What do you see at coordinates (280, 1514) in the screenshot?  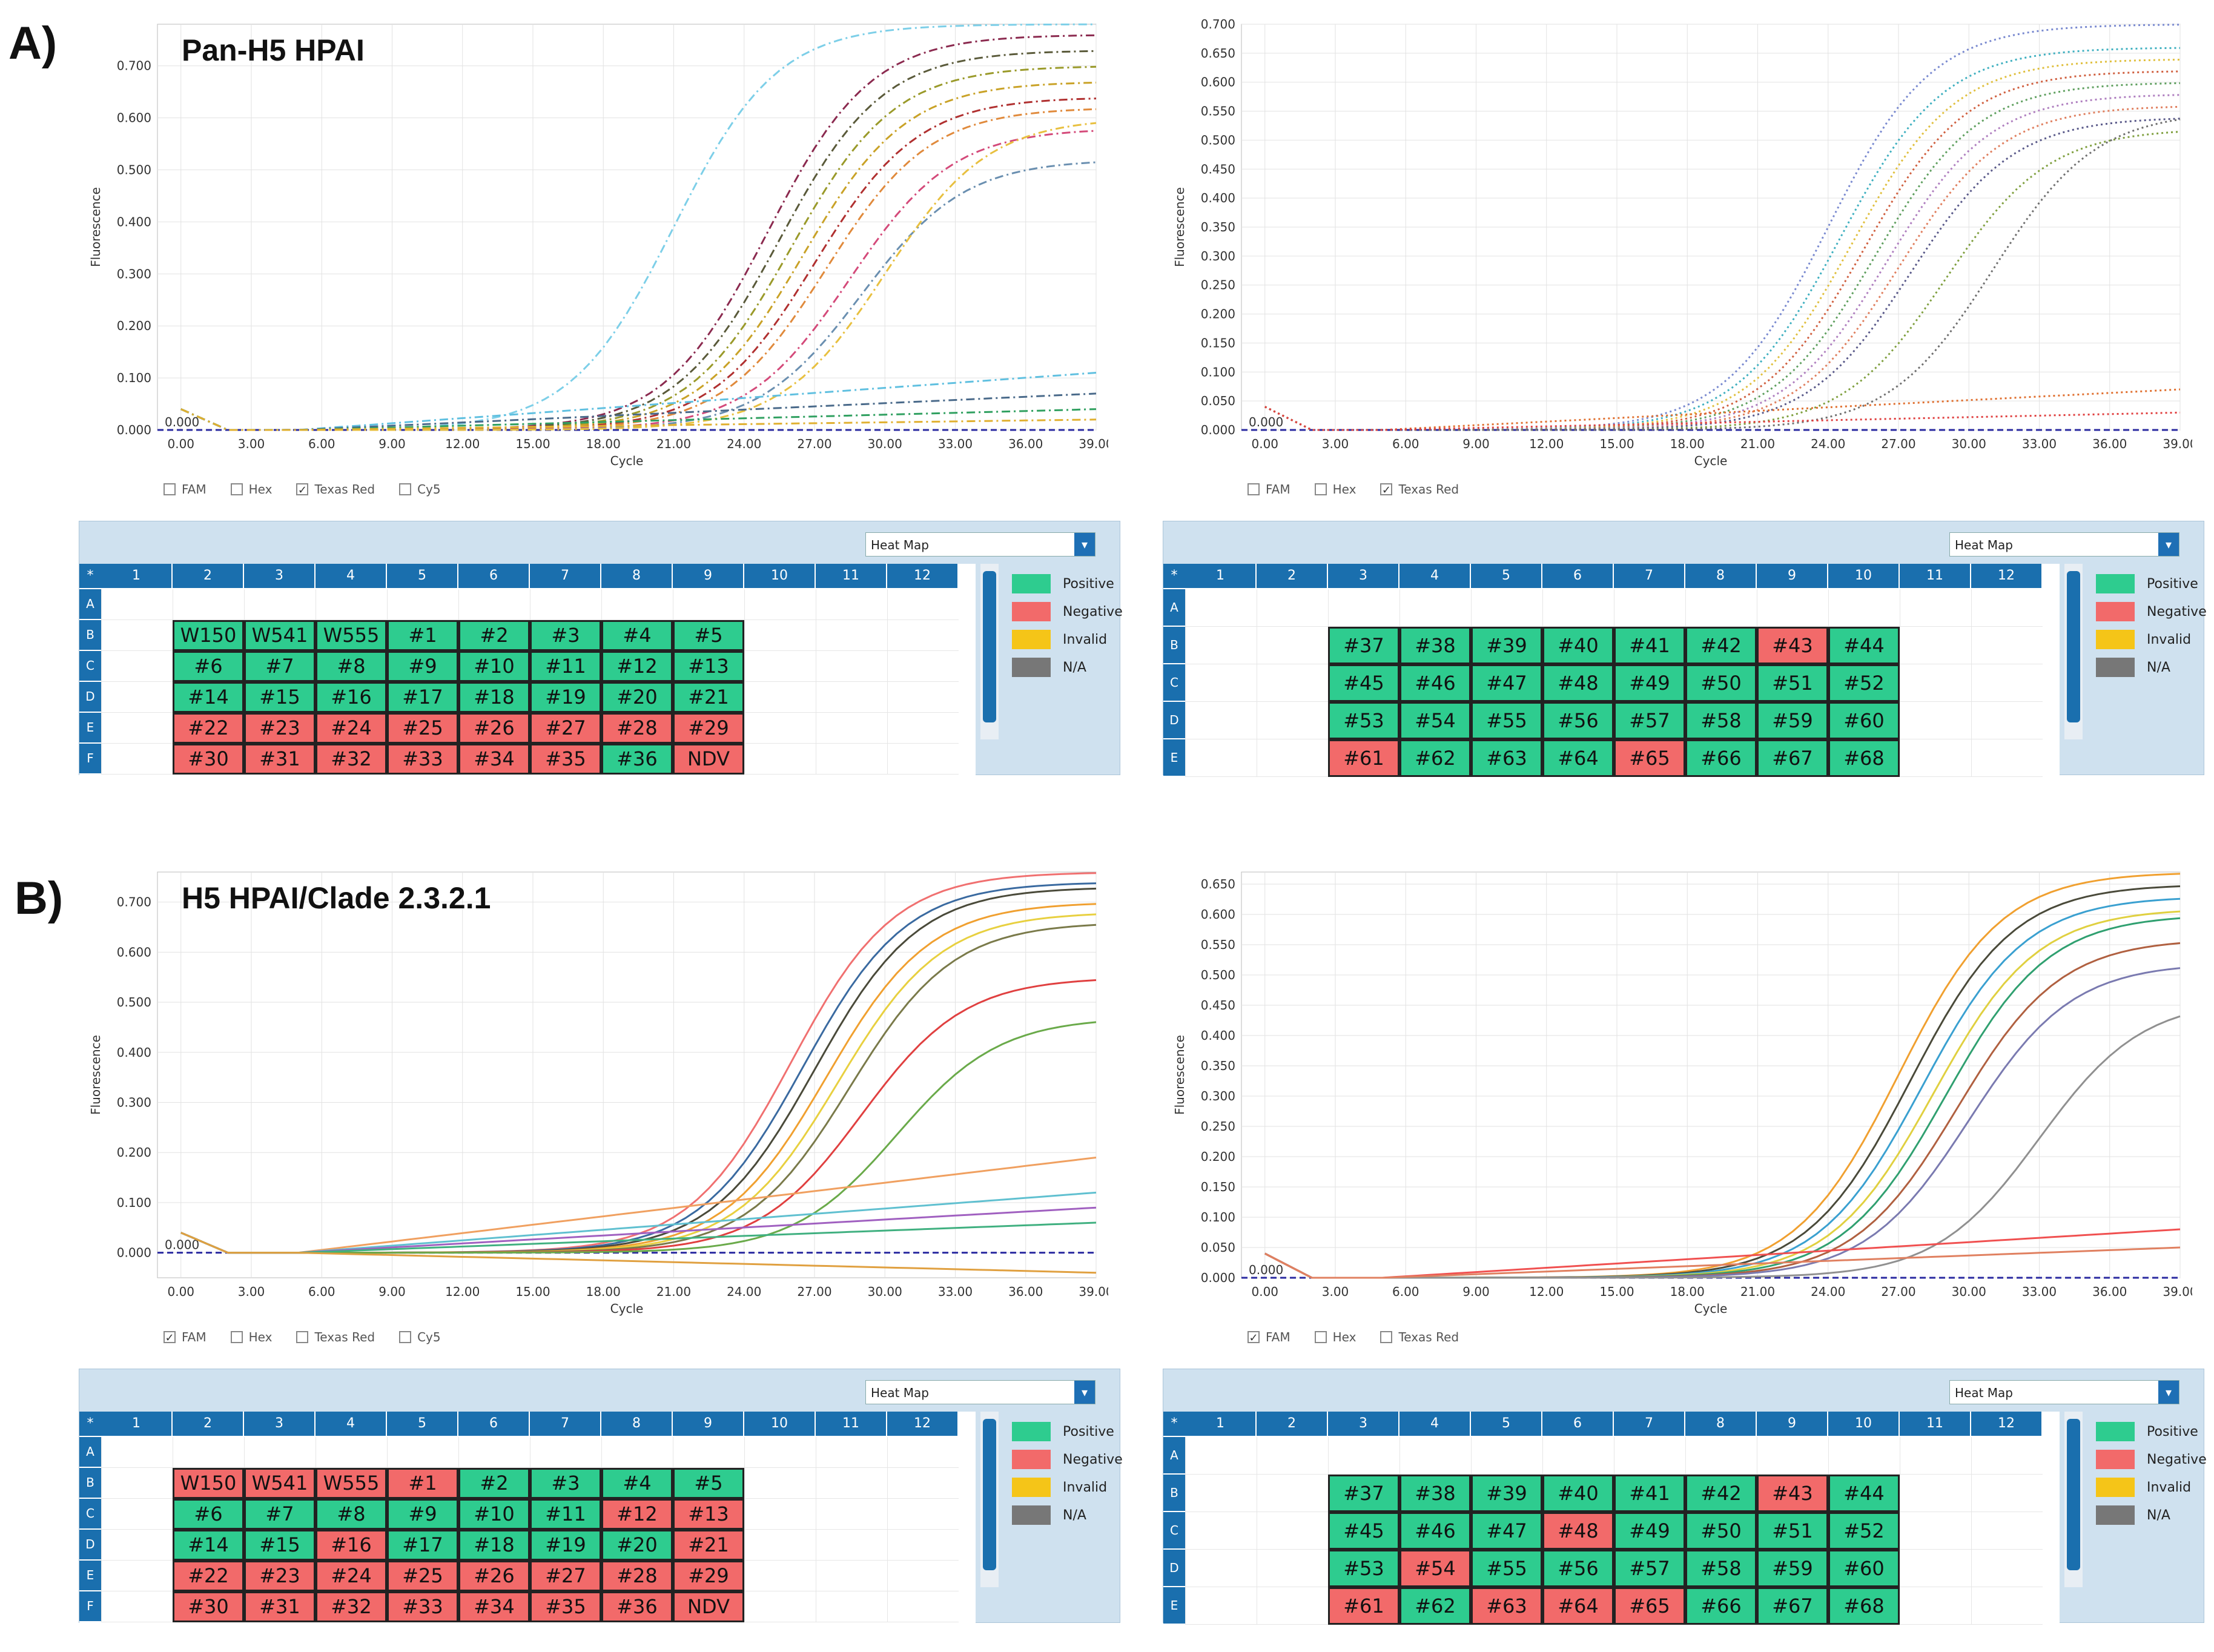 I see `well-result: #7` at bounding box center [280, 1514].